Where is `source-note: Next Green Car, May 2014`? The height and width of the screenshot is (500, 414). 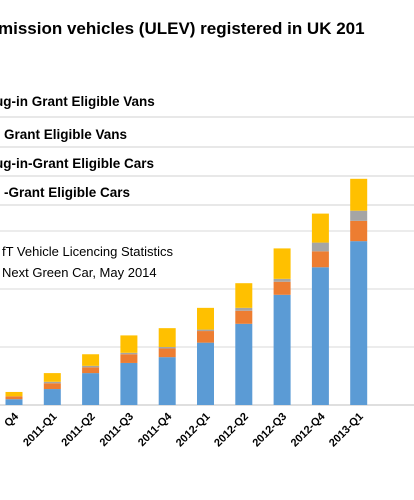
source-note: Next Green Car, May 2014 is located at coordinates (79, 272).